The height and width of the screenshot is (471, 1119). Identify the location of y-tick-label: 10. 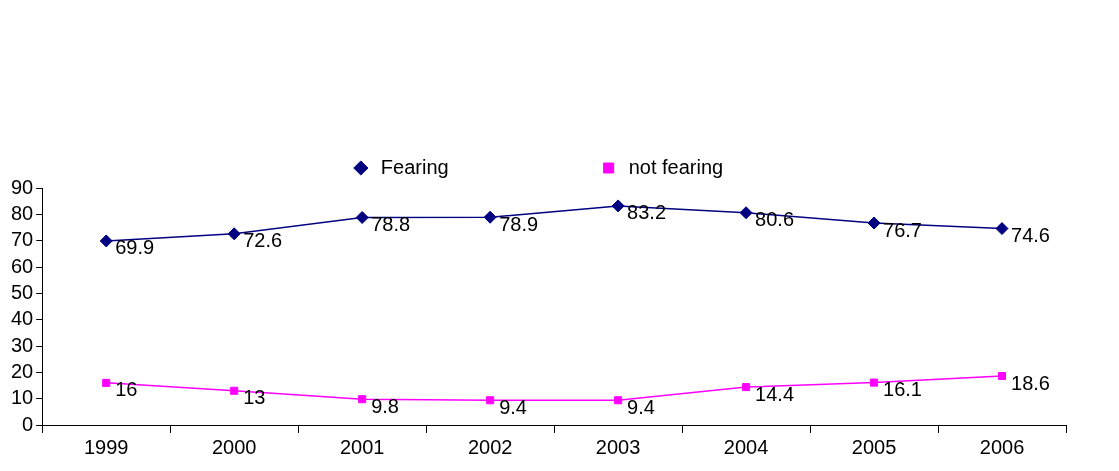
(22, 397).